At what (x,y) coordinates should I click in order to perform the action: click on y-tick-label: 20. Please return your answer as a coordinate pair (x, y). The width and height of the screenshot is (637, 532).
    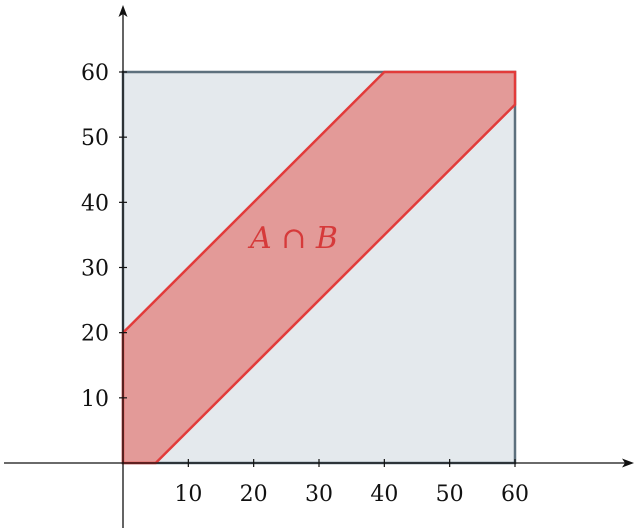
    Looking at the image, I should click on (95, 334).